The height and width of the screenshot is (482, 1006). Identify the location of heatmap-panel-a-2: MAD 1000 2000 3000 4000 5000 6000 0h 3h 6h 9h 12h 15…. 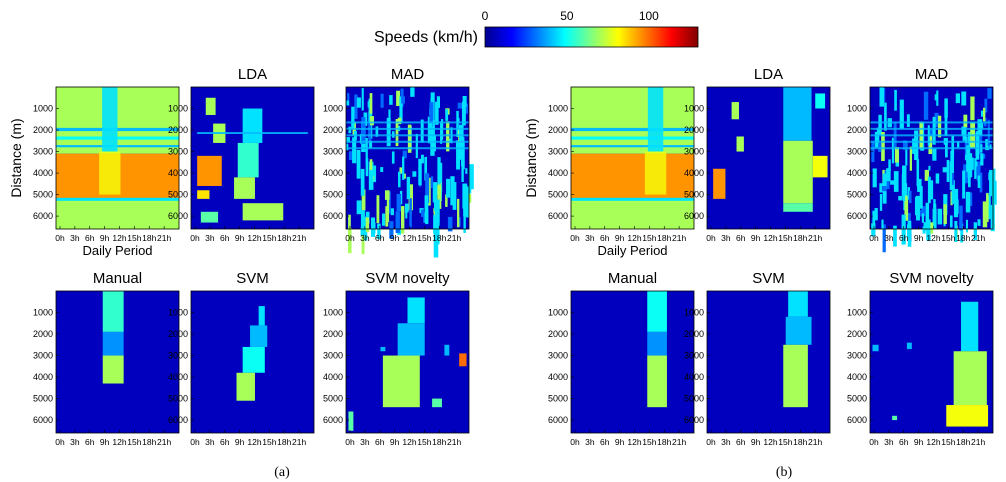
(398, 162).